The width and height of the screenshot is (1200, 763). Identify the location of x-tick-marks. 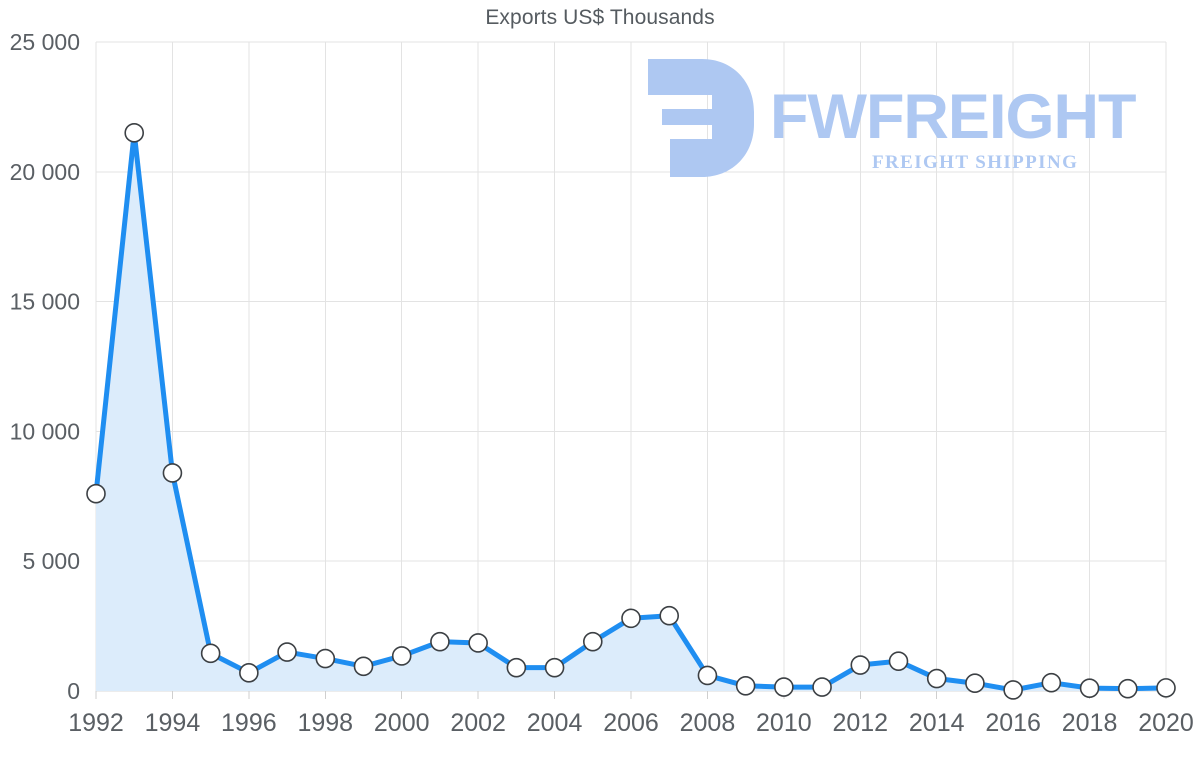
(631, 695).